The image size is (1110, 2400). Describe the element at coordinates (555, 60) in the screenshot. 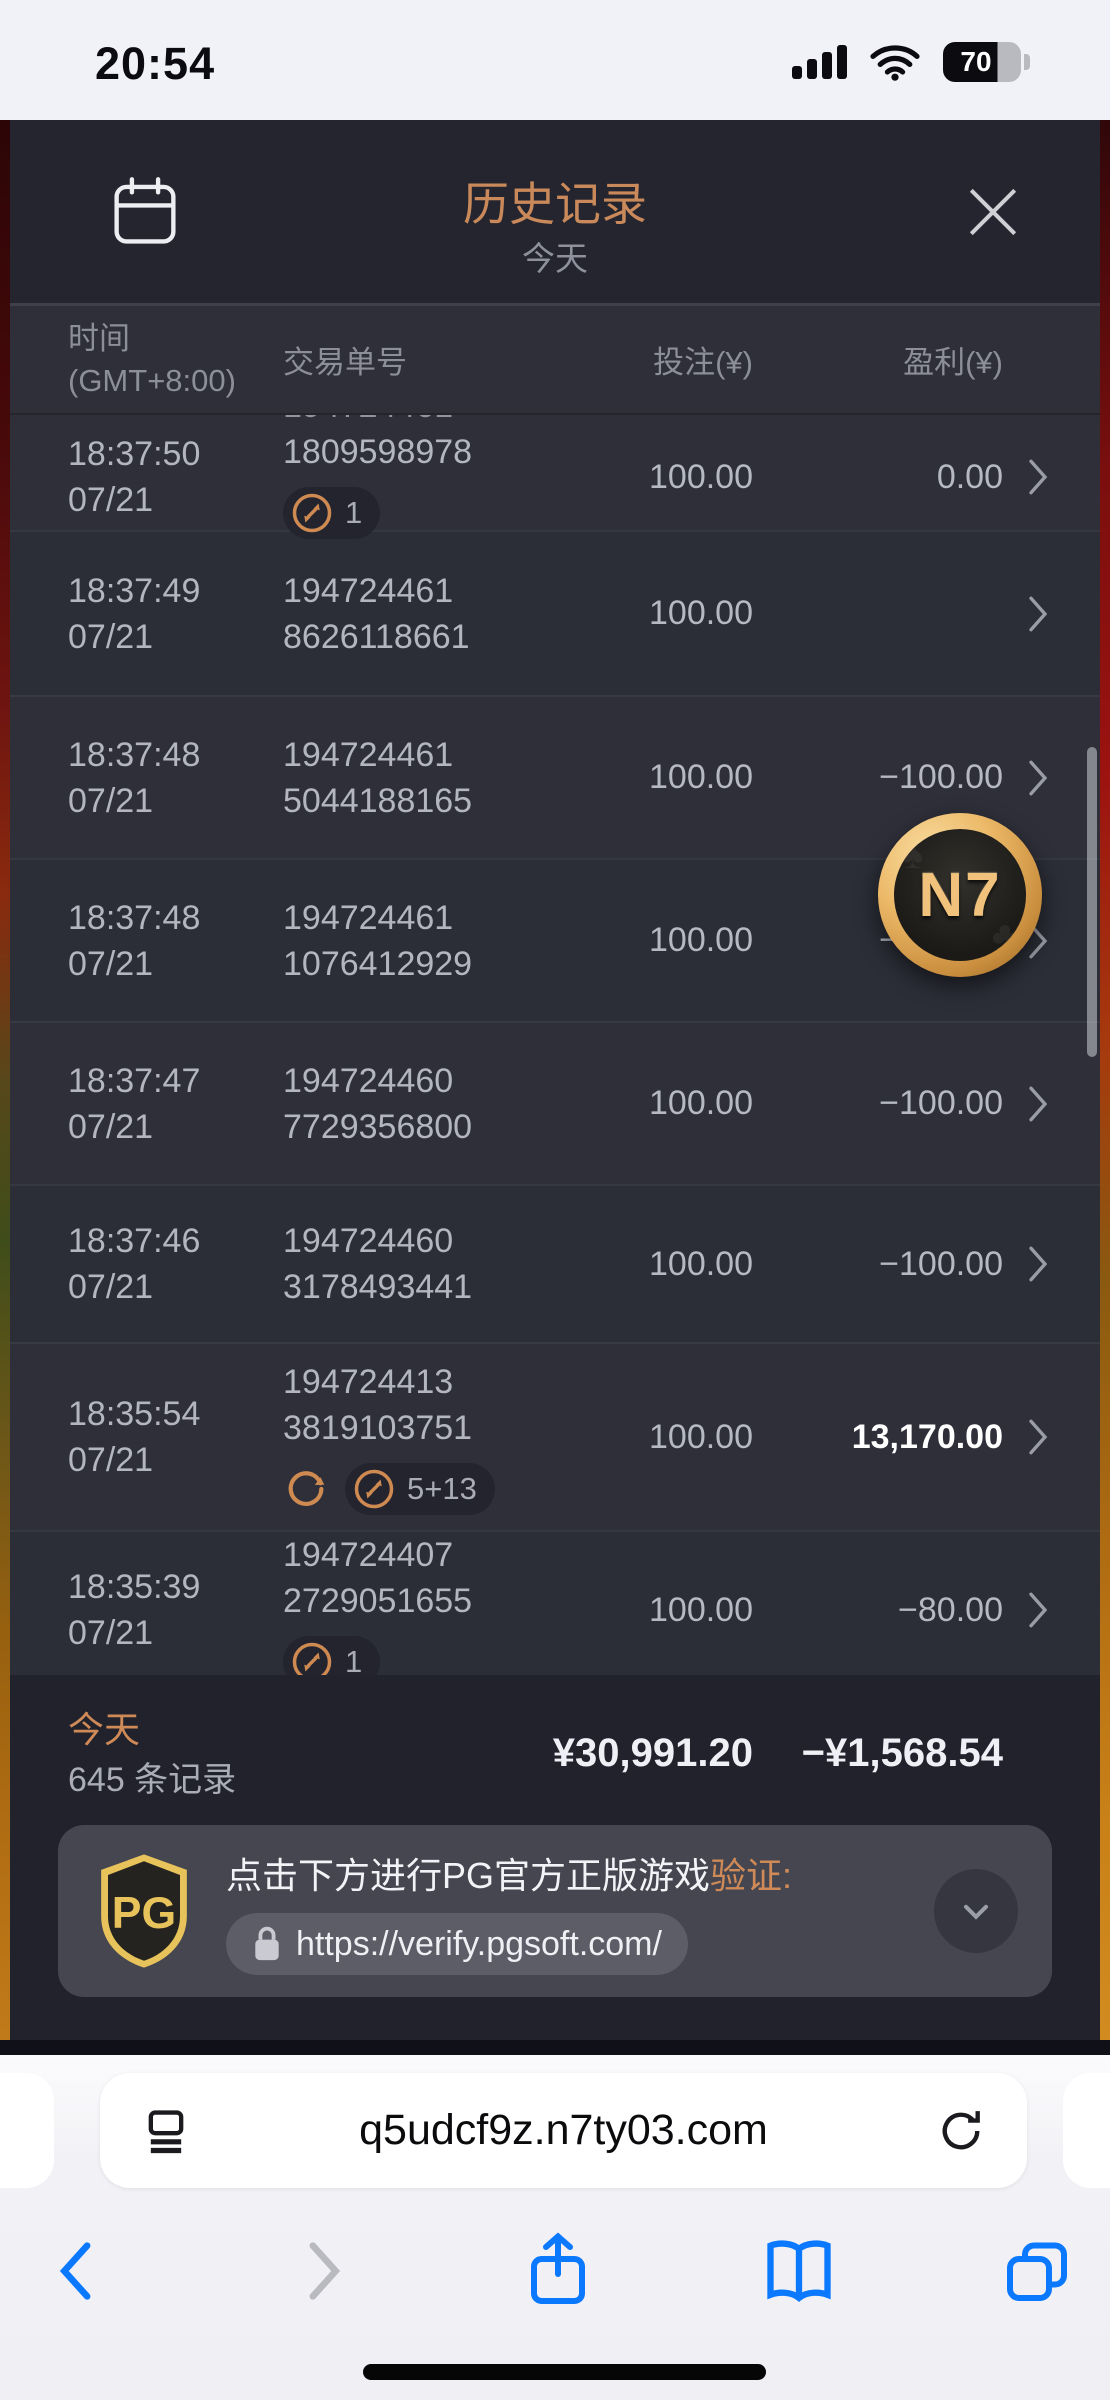

I see `status-bar: 20:54 70` at that location.